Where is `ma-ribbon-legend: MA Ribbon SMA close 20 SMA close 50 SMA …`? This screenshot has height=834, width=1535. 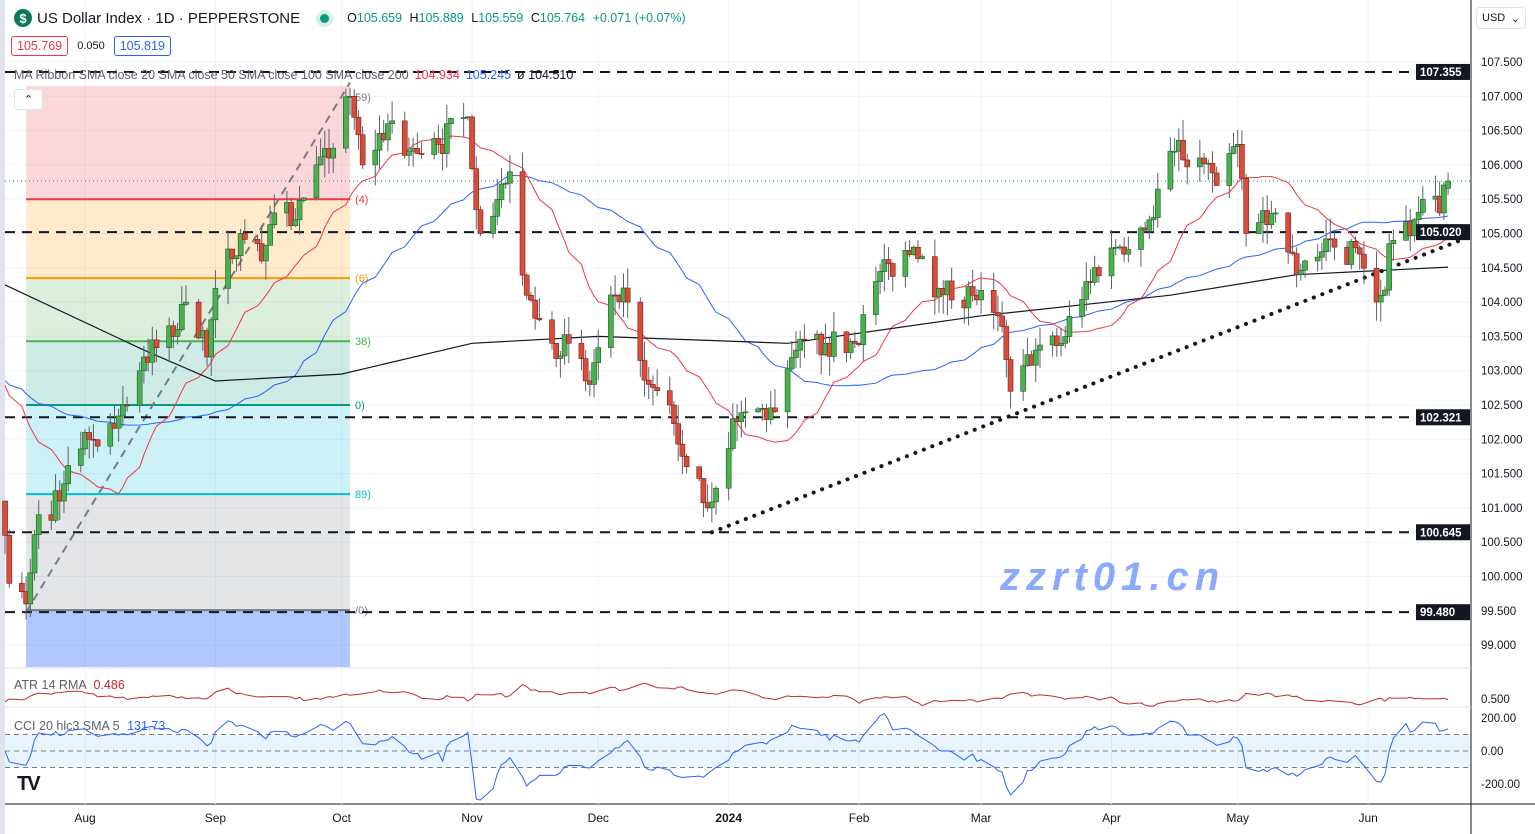
ma-ribbon-legend: MA Ribbon SMA close 20 SMA close 50 SMA … is located at coordinates (294, 75).